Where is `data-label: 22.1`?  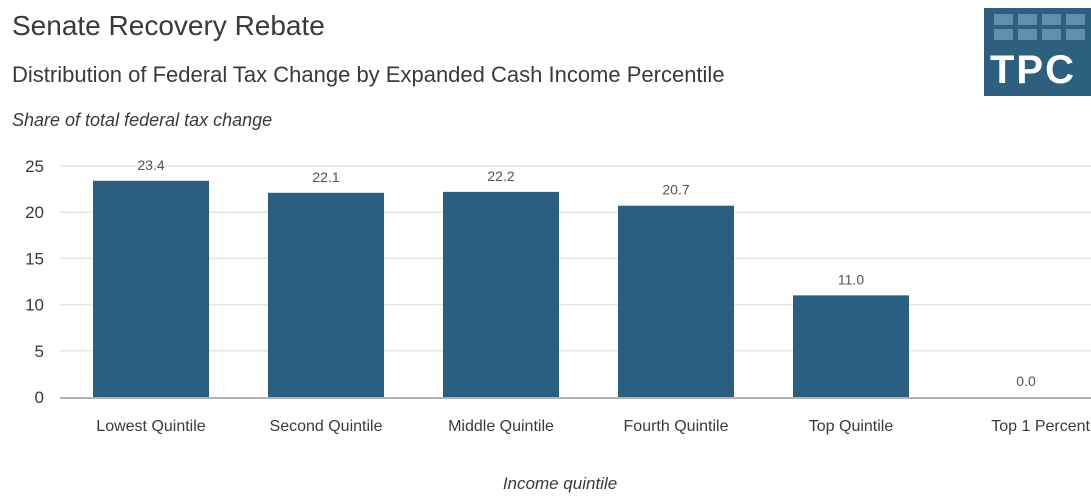 data-label: 22.1 is located at coordinates (325, 177).